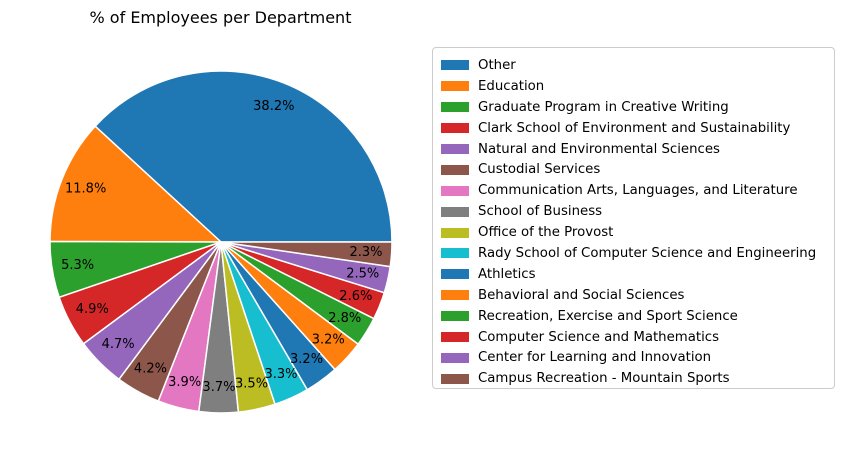 This screenshot has height=464, width=845. I want to click on legend-label: Center for Learning and Innovation, so click(595, 358).